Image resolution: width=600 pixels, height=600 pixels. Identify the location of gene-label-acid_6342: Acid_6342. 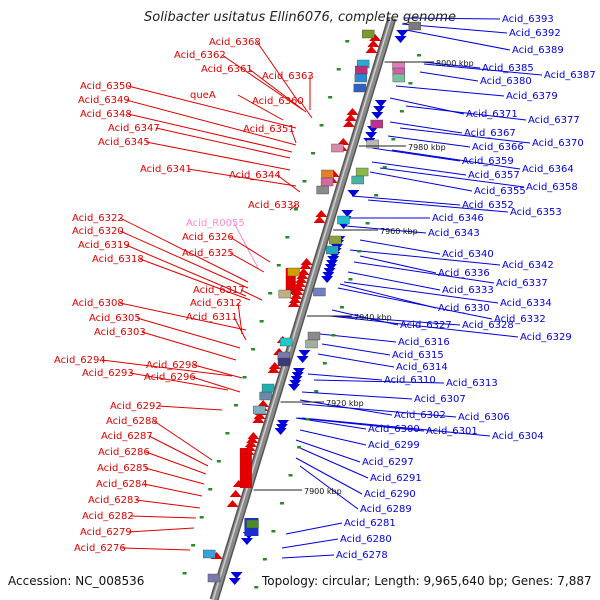
(528, 265).